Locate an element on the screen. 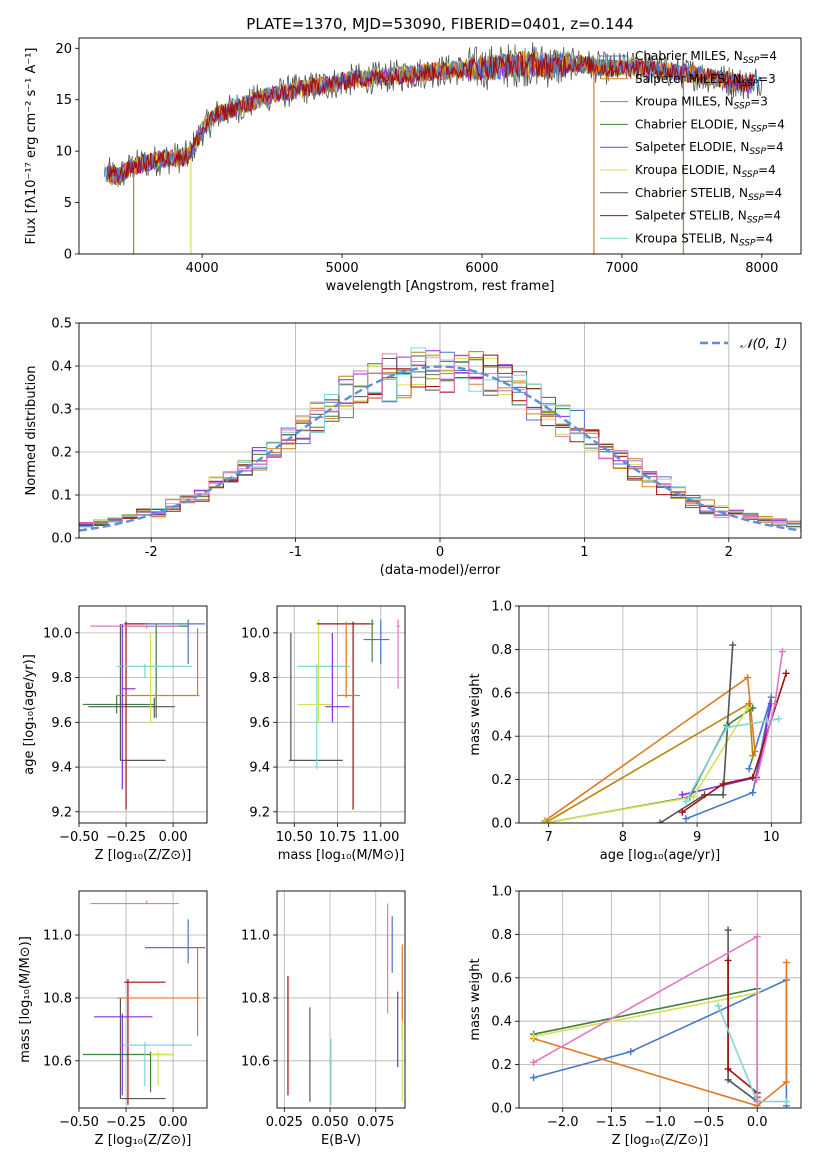  legend-label: Kroupa STELIB, N is located at coordinates (687, 238).